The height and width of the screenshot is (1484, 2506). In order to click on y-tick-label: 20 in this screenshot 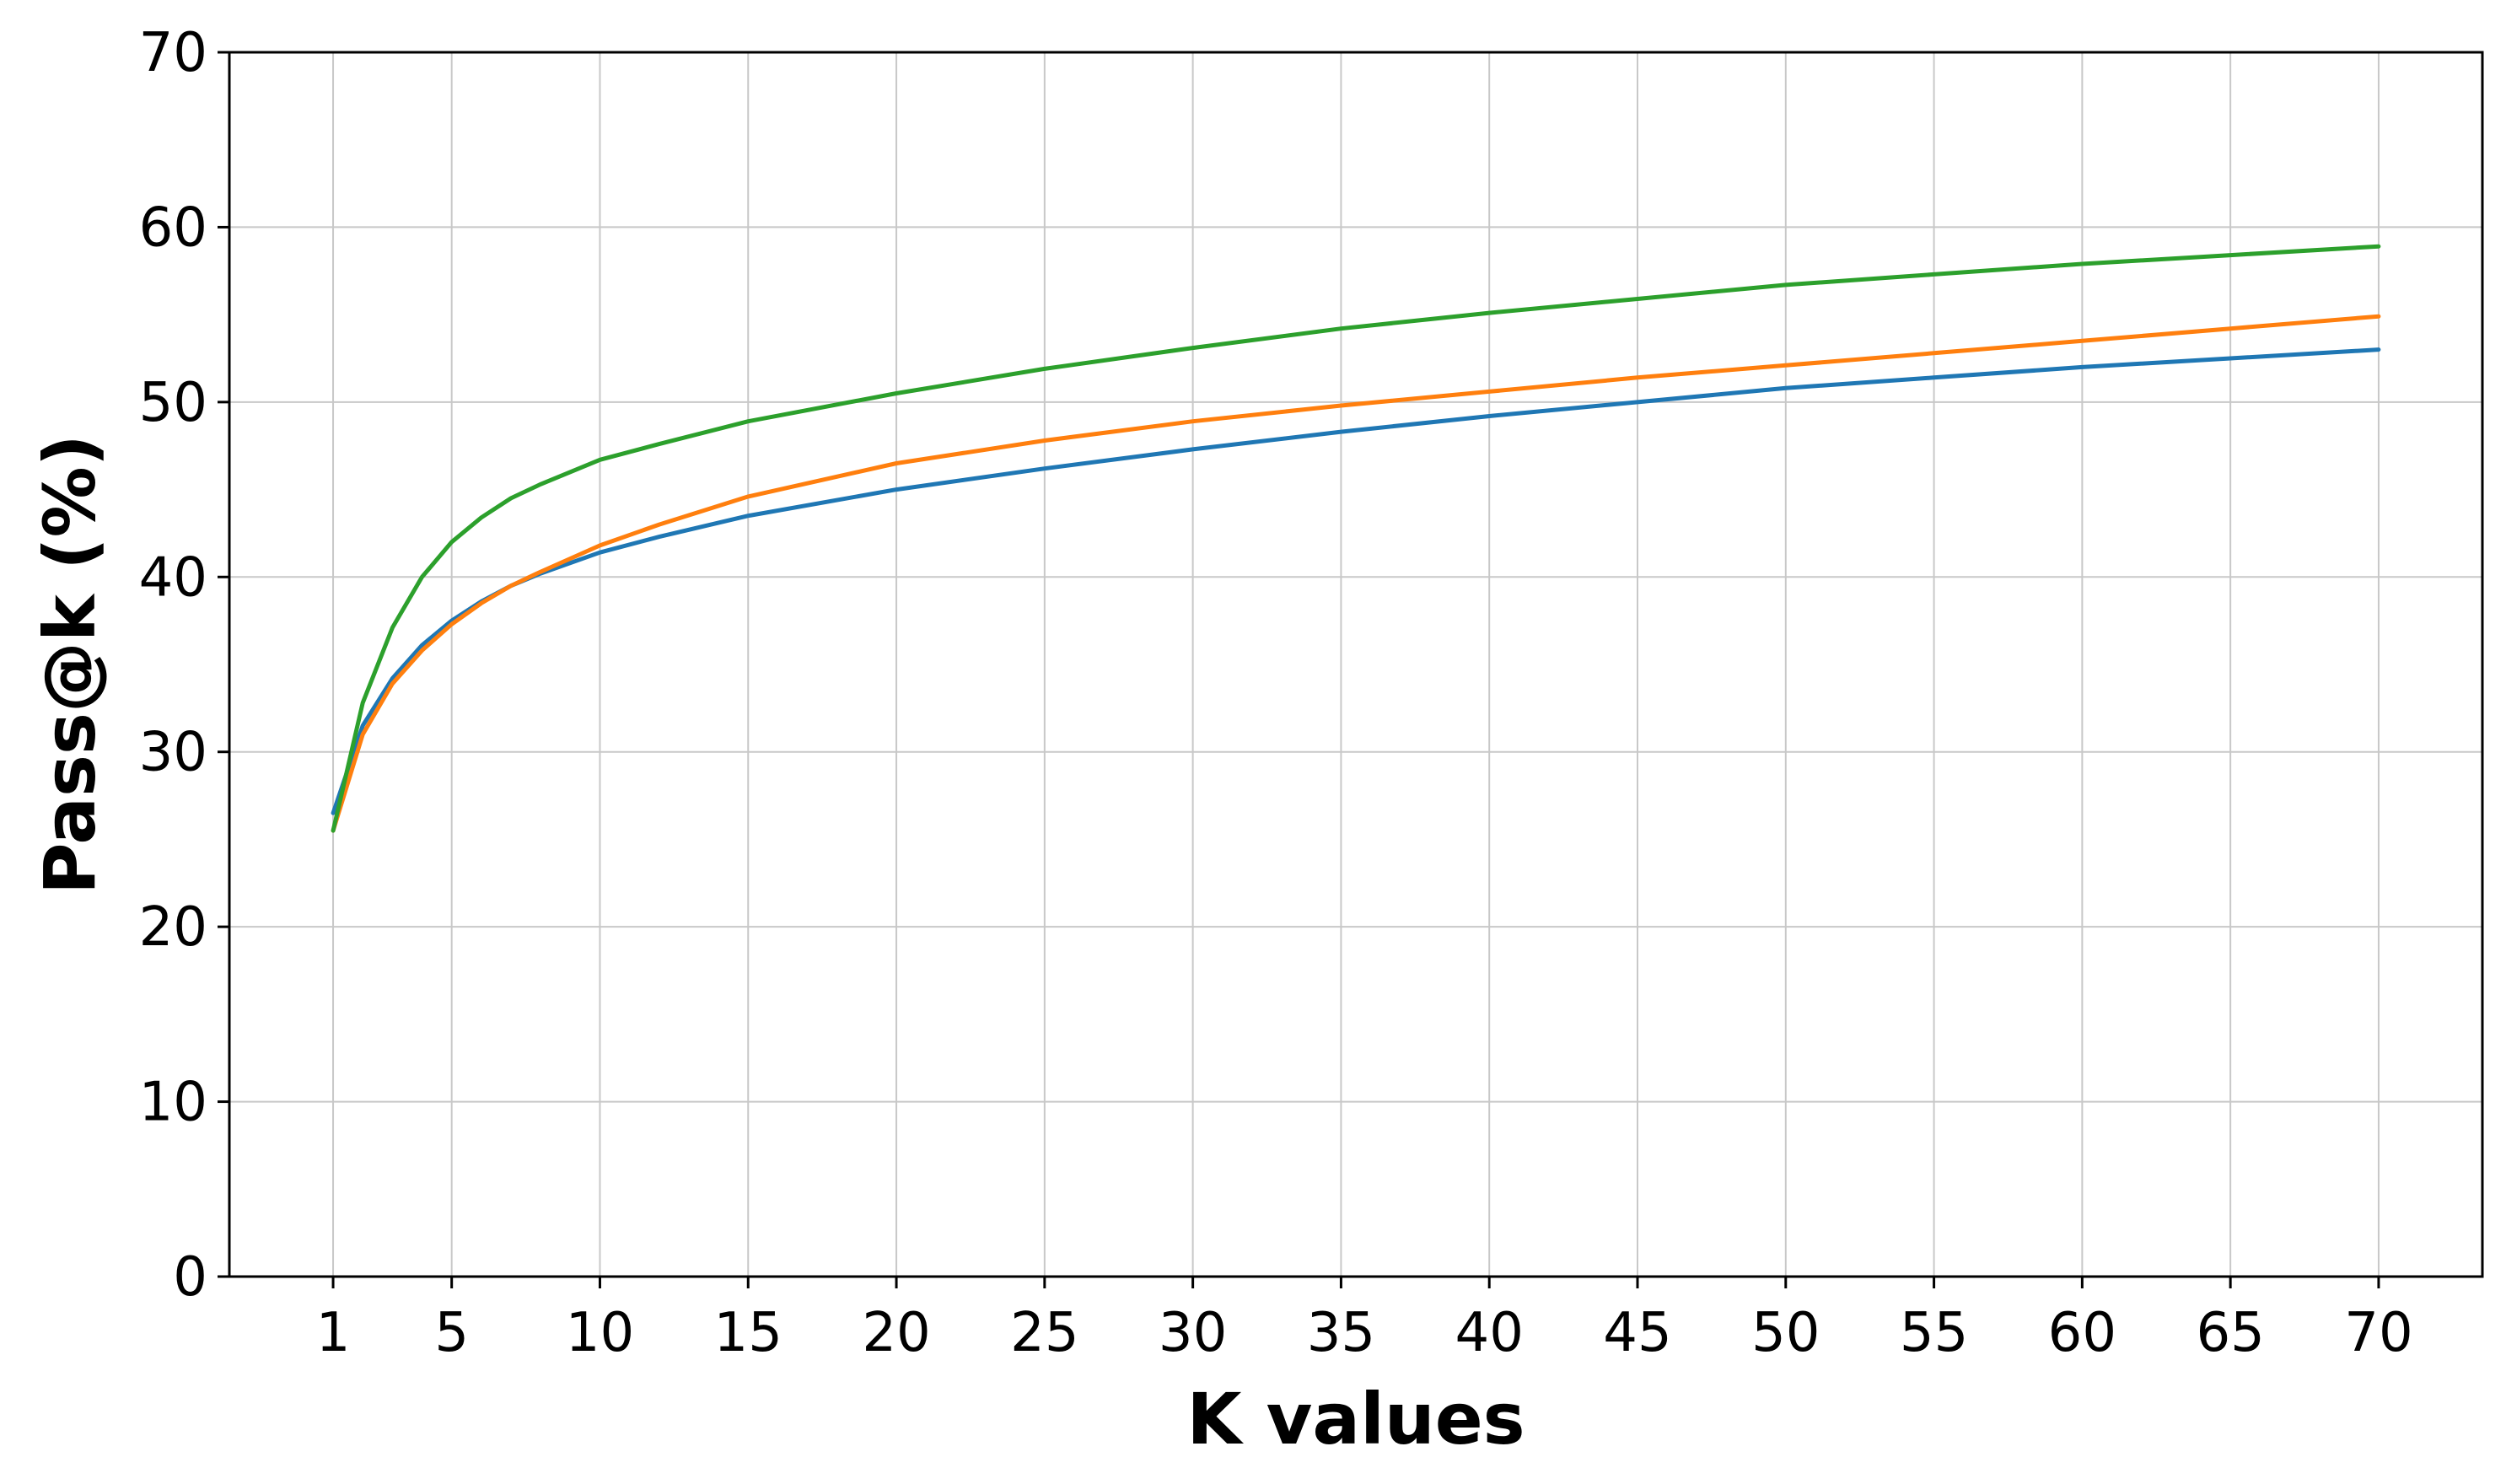, I will do `click(173, 927)`.